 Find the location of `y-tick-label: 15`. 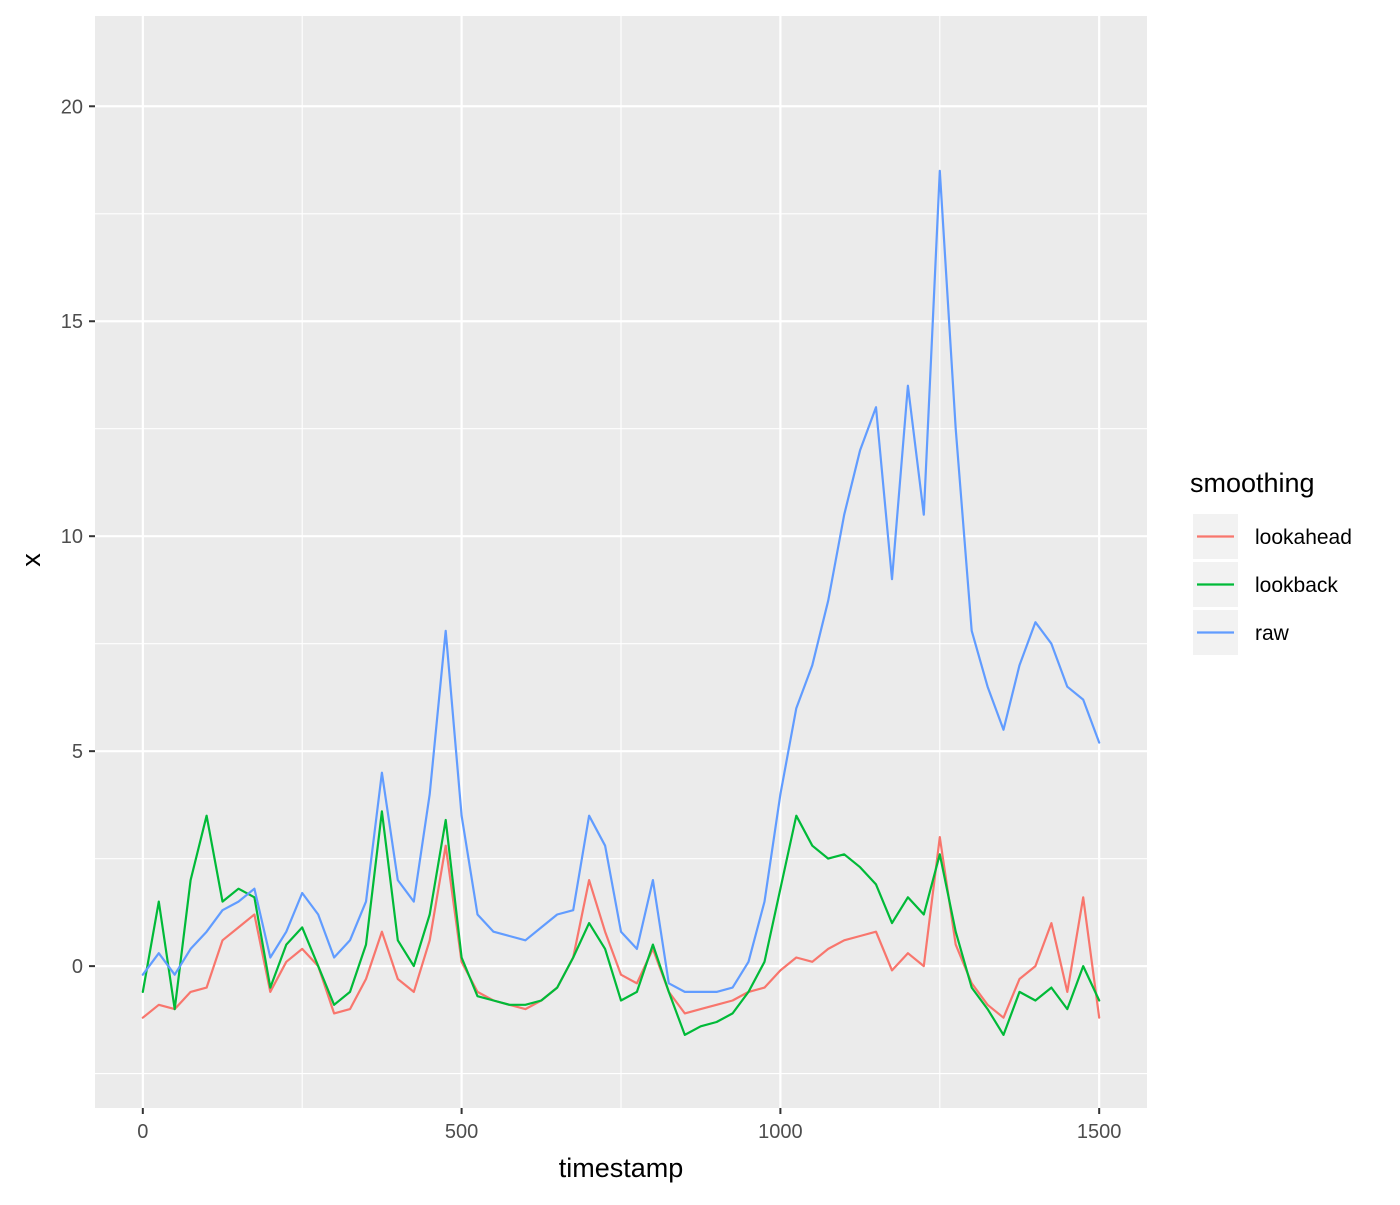

y-tick-label: 15 is located at coordinates (72, 322).